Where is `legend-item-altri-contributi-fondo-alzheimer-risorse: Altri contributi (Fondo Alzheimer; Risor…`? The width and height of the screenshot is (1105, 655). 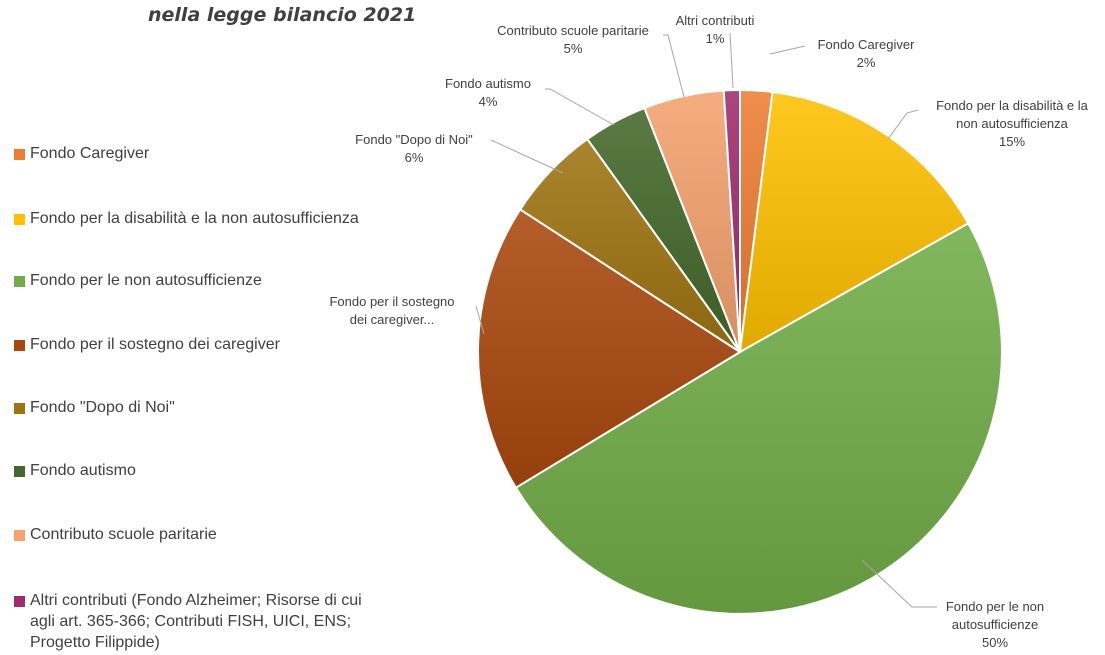
legend-item-altri-contributi-fondo-alzheimer-risorse: Altri contributi (Fondo Alzheimer; Risor… is located at coordinates (199, 621).